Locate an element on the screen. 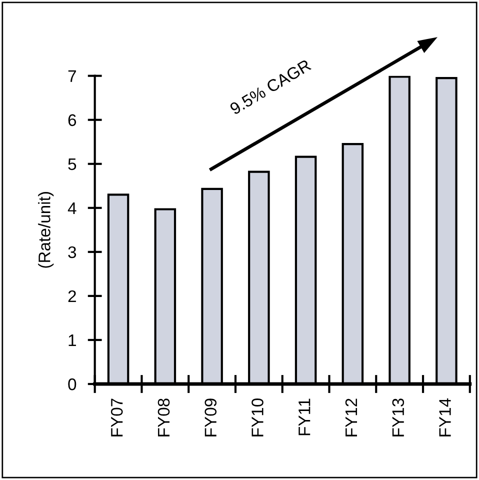 The height and width of the screenshot is (480, 479). x-tick-label: FY08 is located at coordinates (164, 417).